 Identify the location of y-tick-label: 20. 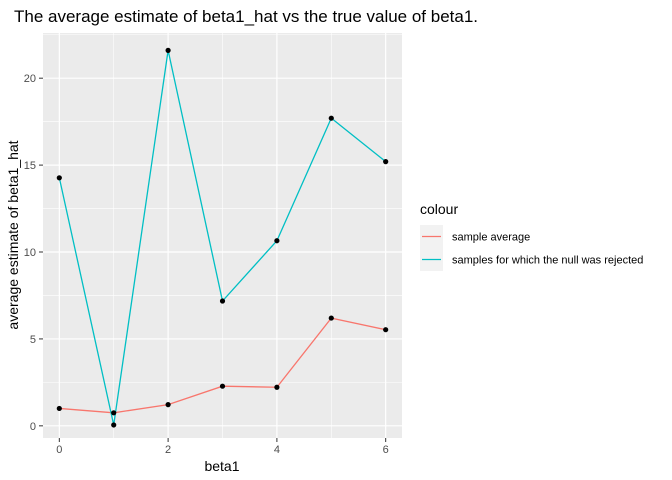
(30, 79).